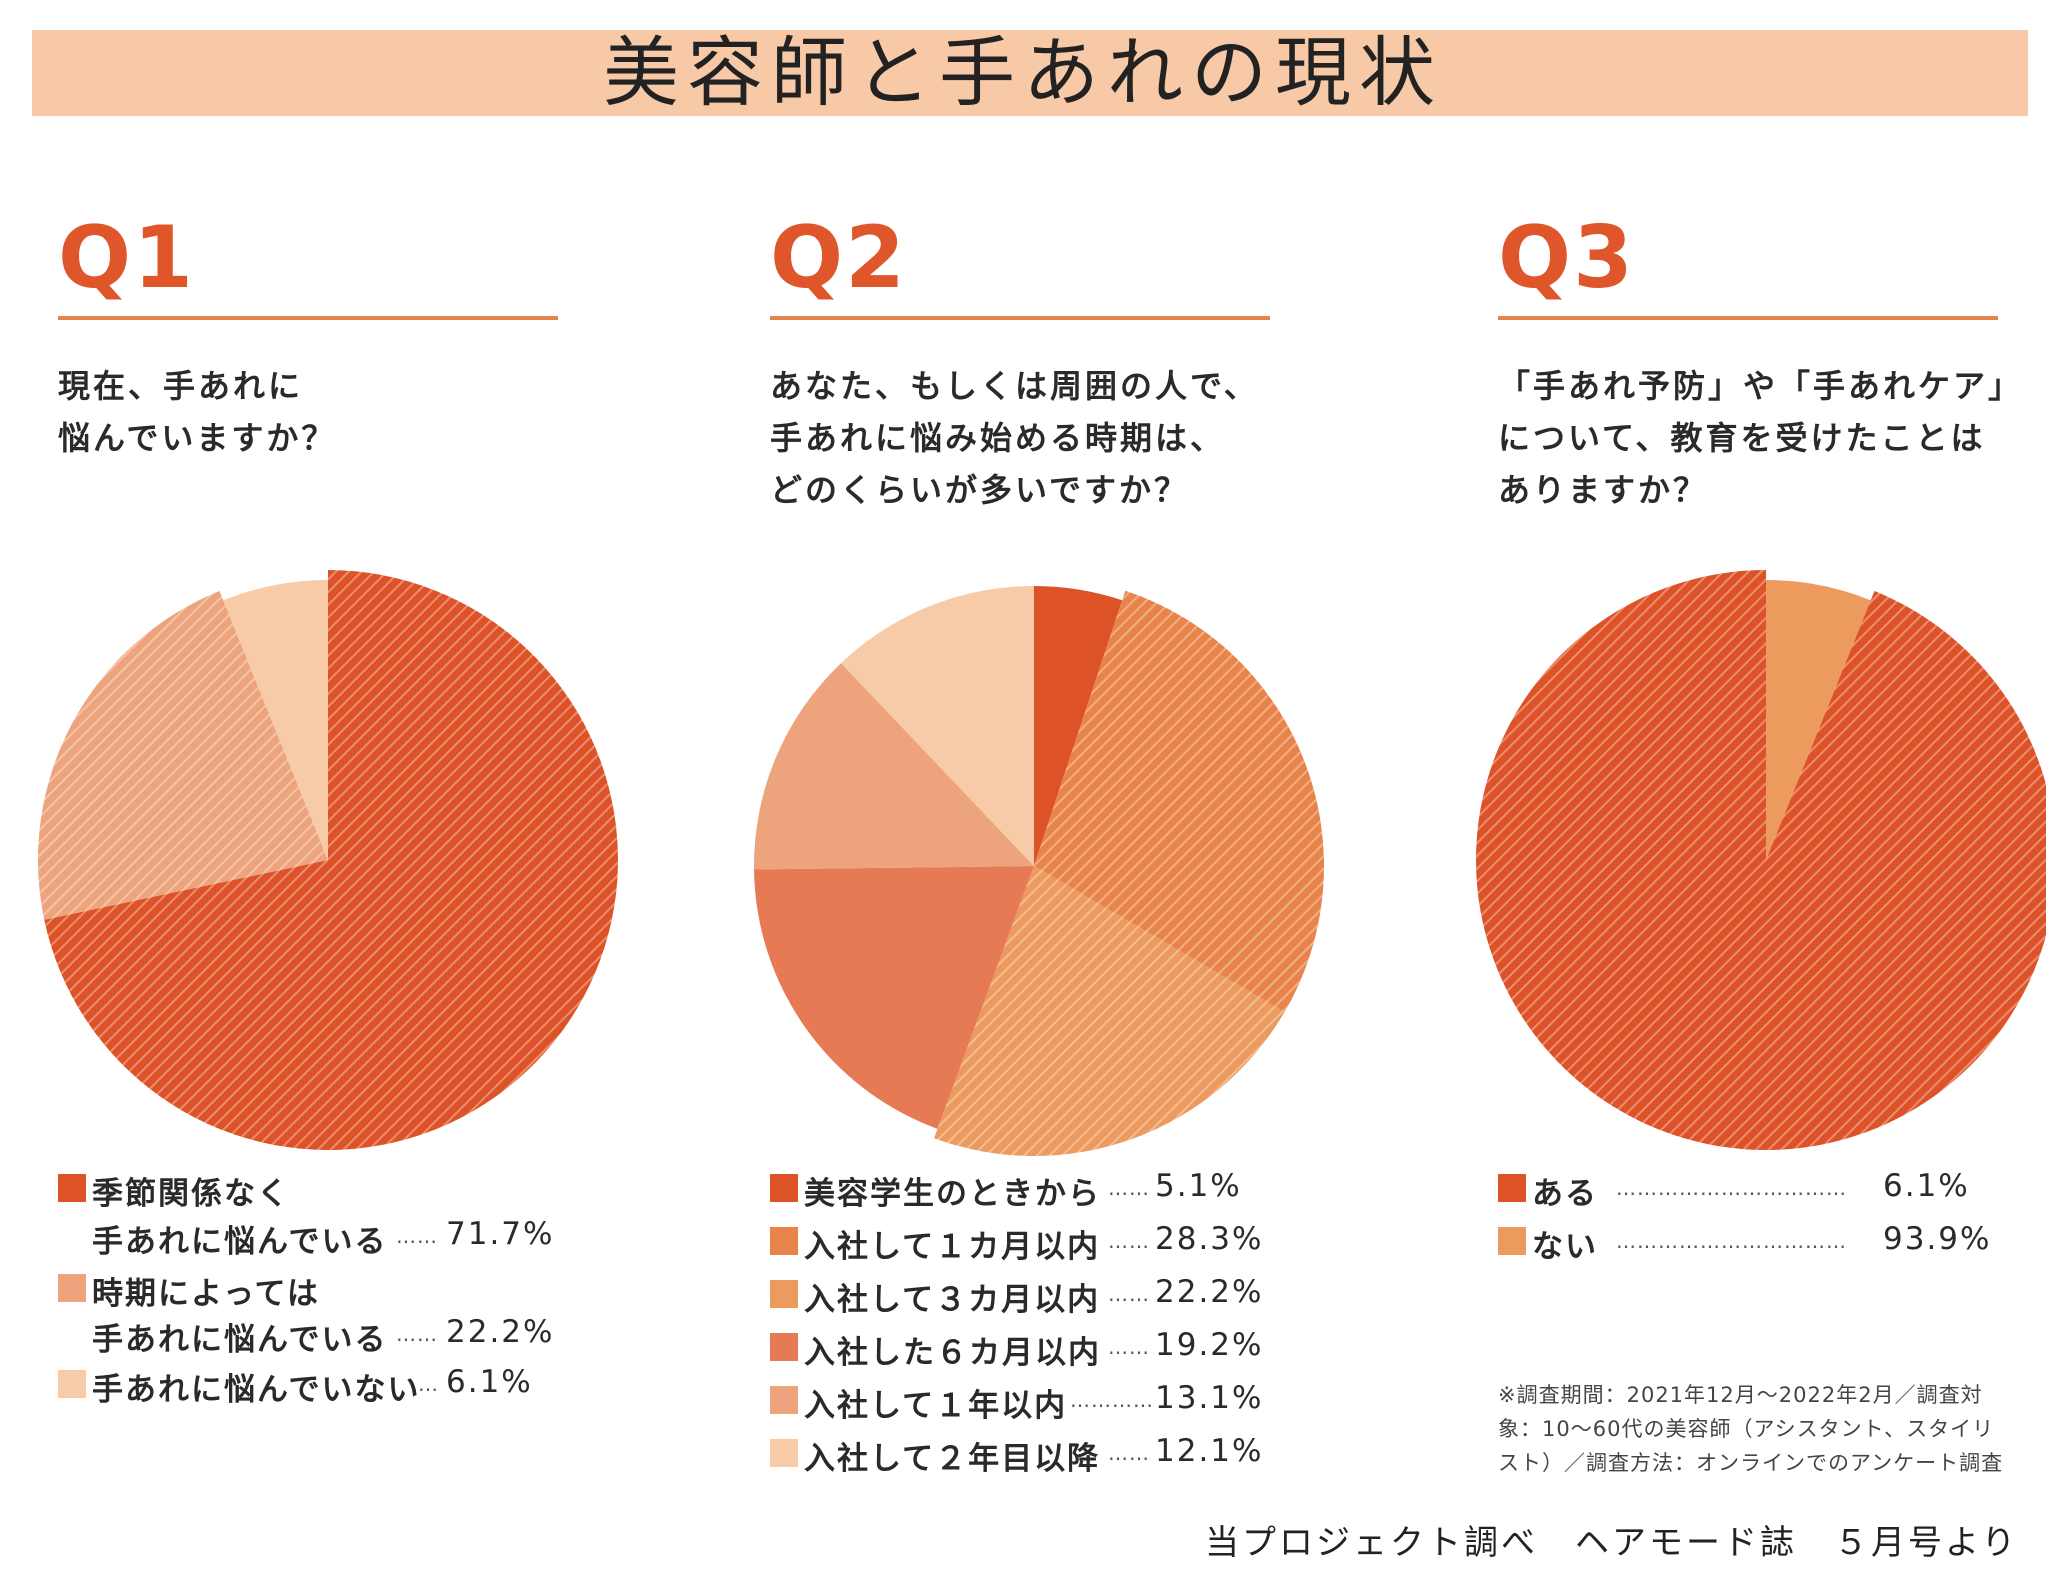 Image resolution: width=2046 pixels, height=1580 pixels. What do you see at coordinates (1761, 438) in the screenshot?
I see `q3-question: 「手あれ予防」や「手あれケア」 について、教育を受けたことは ありますか？` at bounding box center [1761, 438].